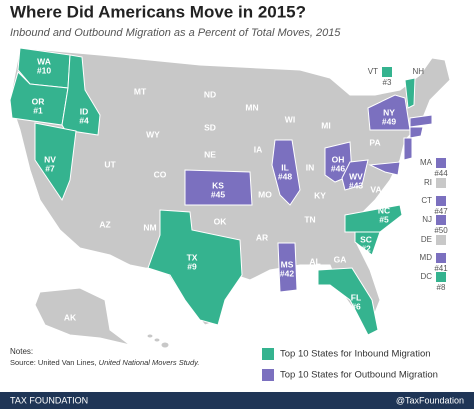  I want to click on state-abbr: NV, so click(50, 159).